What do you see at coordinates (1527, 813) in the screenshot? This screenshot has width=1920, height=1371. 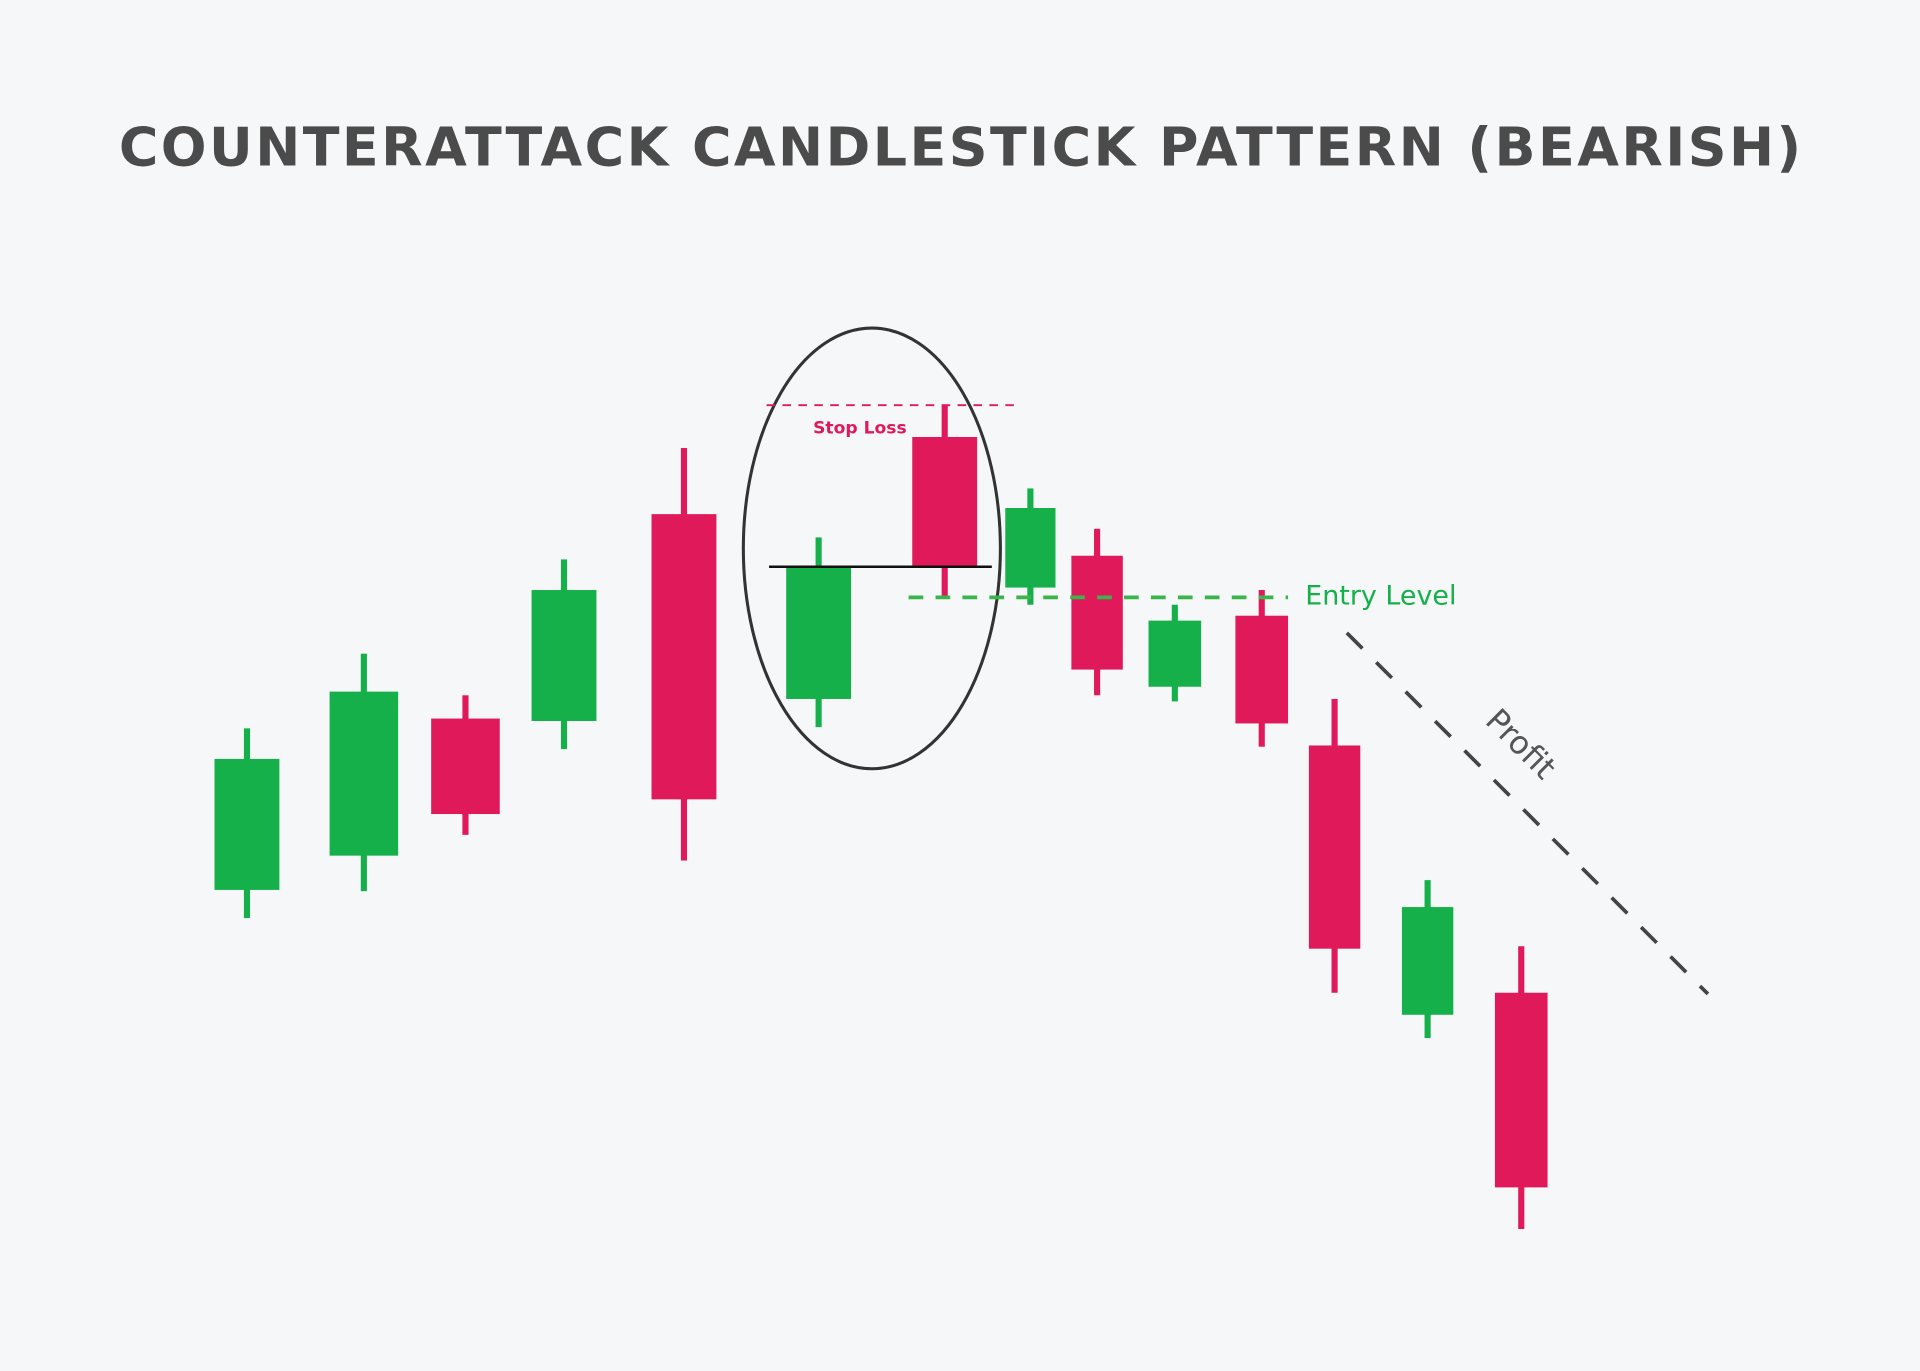 I see `profit-line` at bounding box center [1527, 813].